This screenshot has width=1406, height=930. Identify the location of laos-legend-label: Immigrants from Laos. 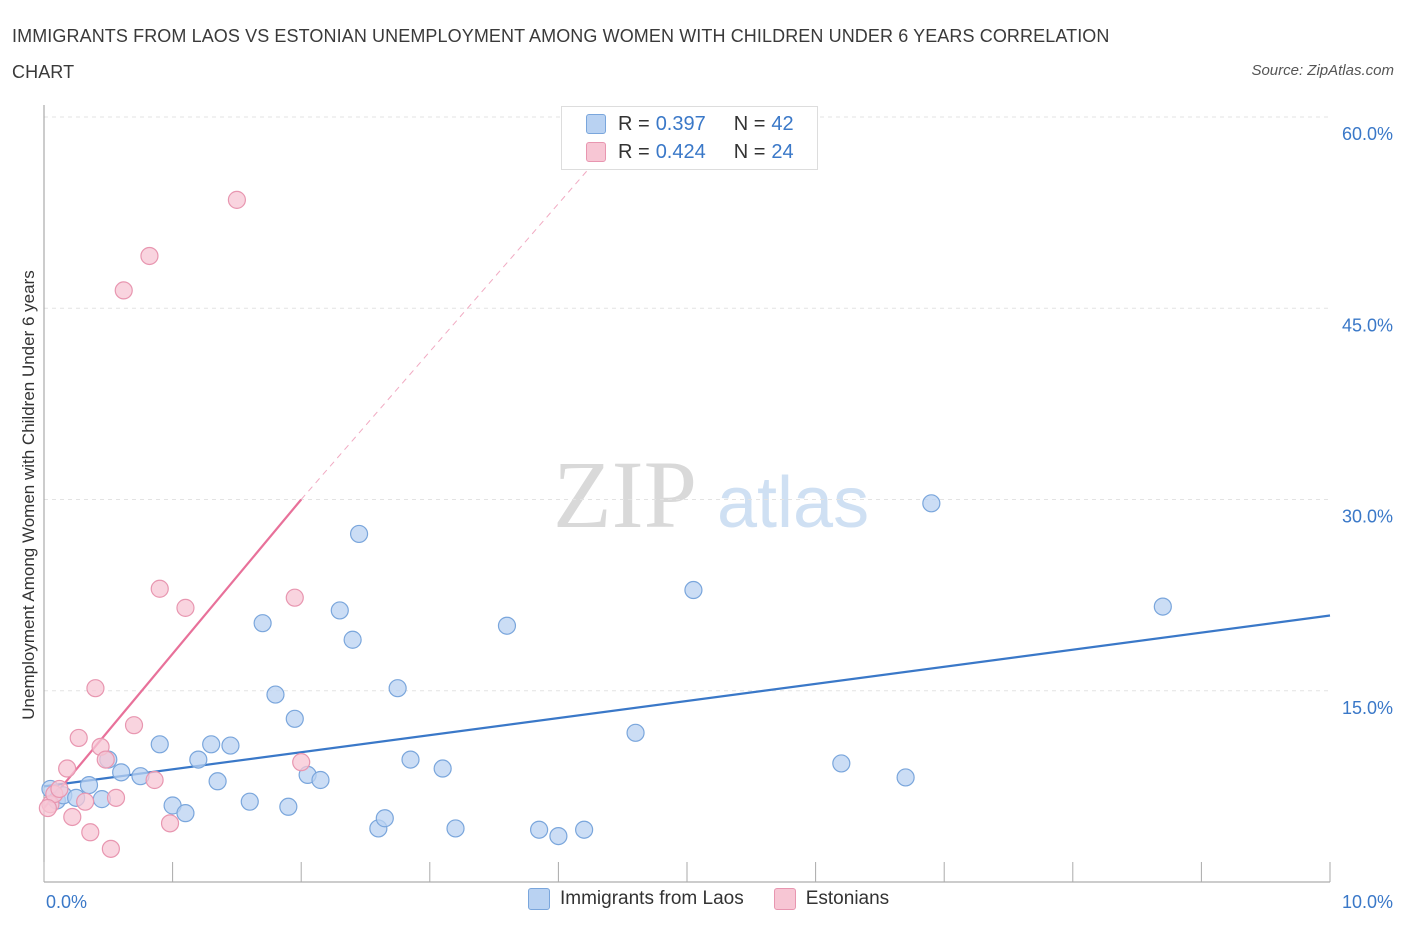
(652, 898).